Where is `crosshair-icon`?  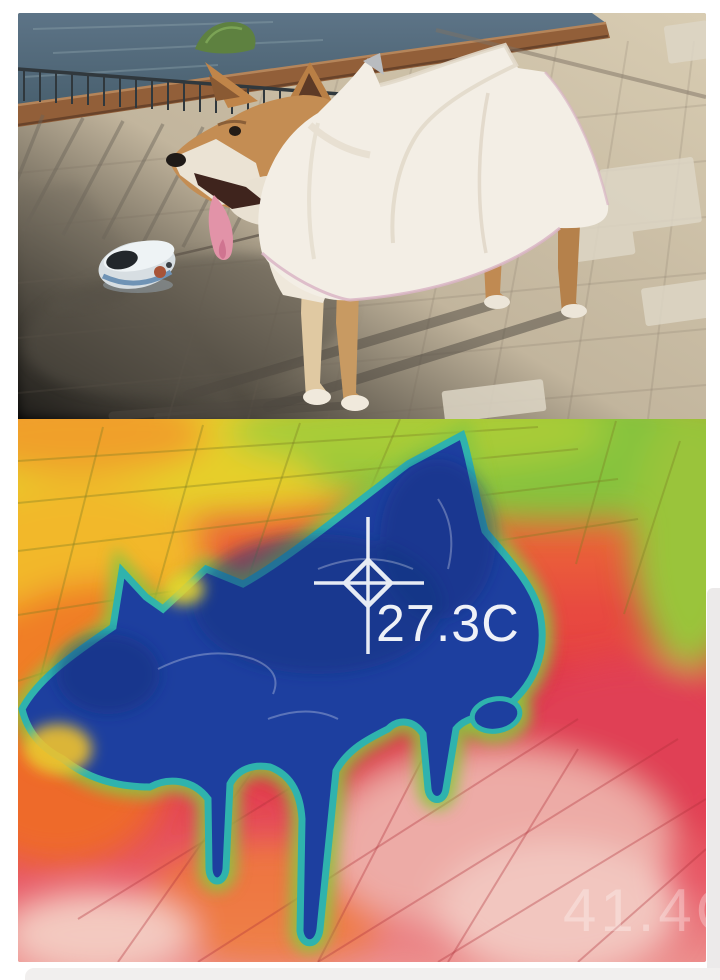 crosshair-icon is located at coordinates (369, 585).